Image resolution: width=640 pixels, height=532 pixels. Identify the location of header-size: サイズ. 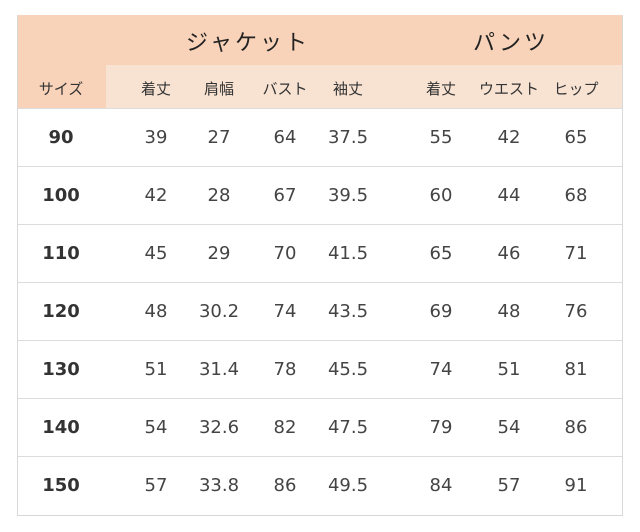
(61, 89).